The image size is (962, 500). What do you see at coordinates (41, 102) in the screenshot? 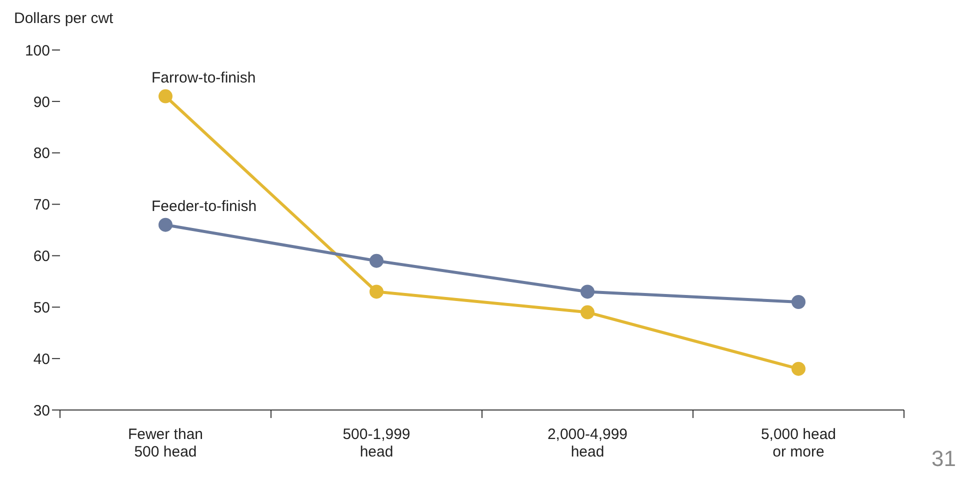
I see `y-tick-label: 90` at bounding box center [41, 102].